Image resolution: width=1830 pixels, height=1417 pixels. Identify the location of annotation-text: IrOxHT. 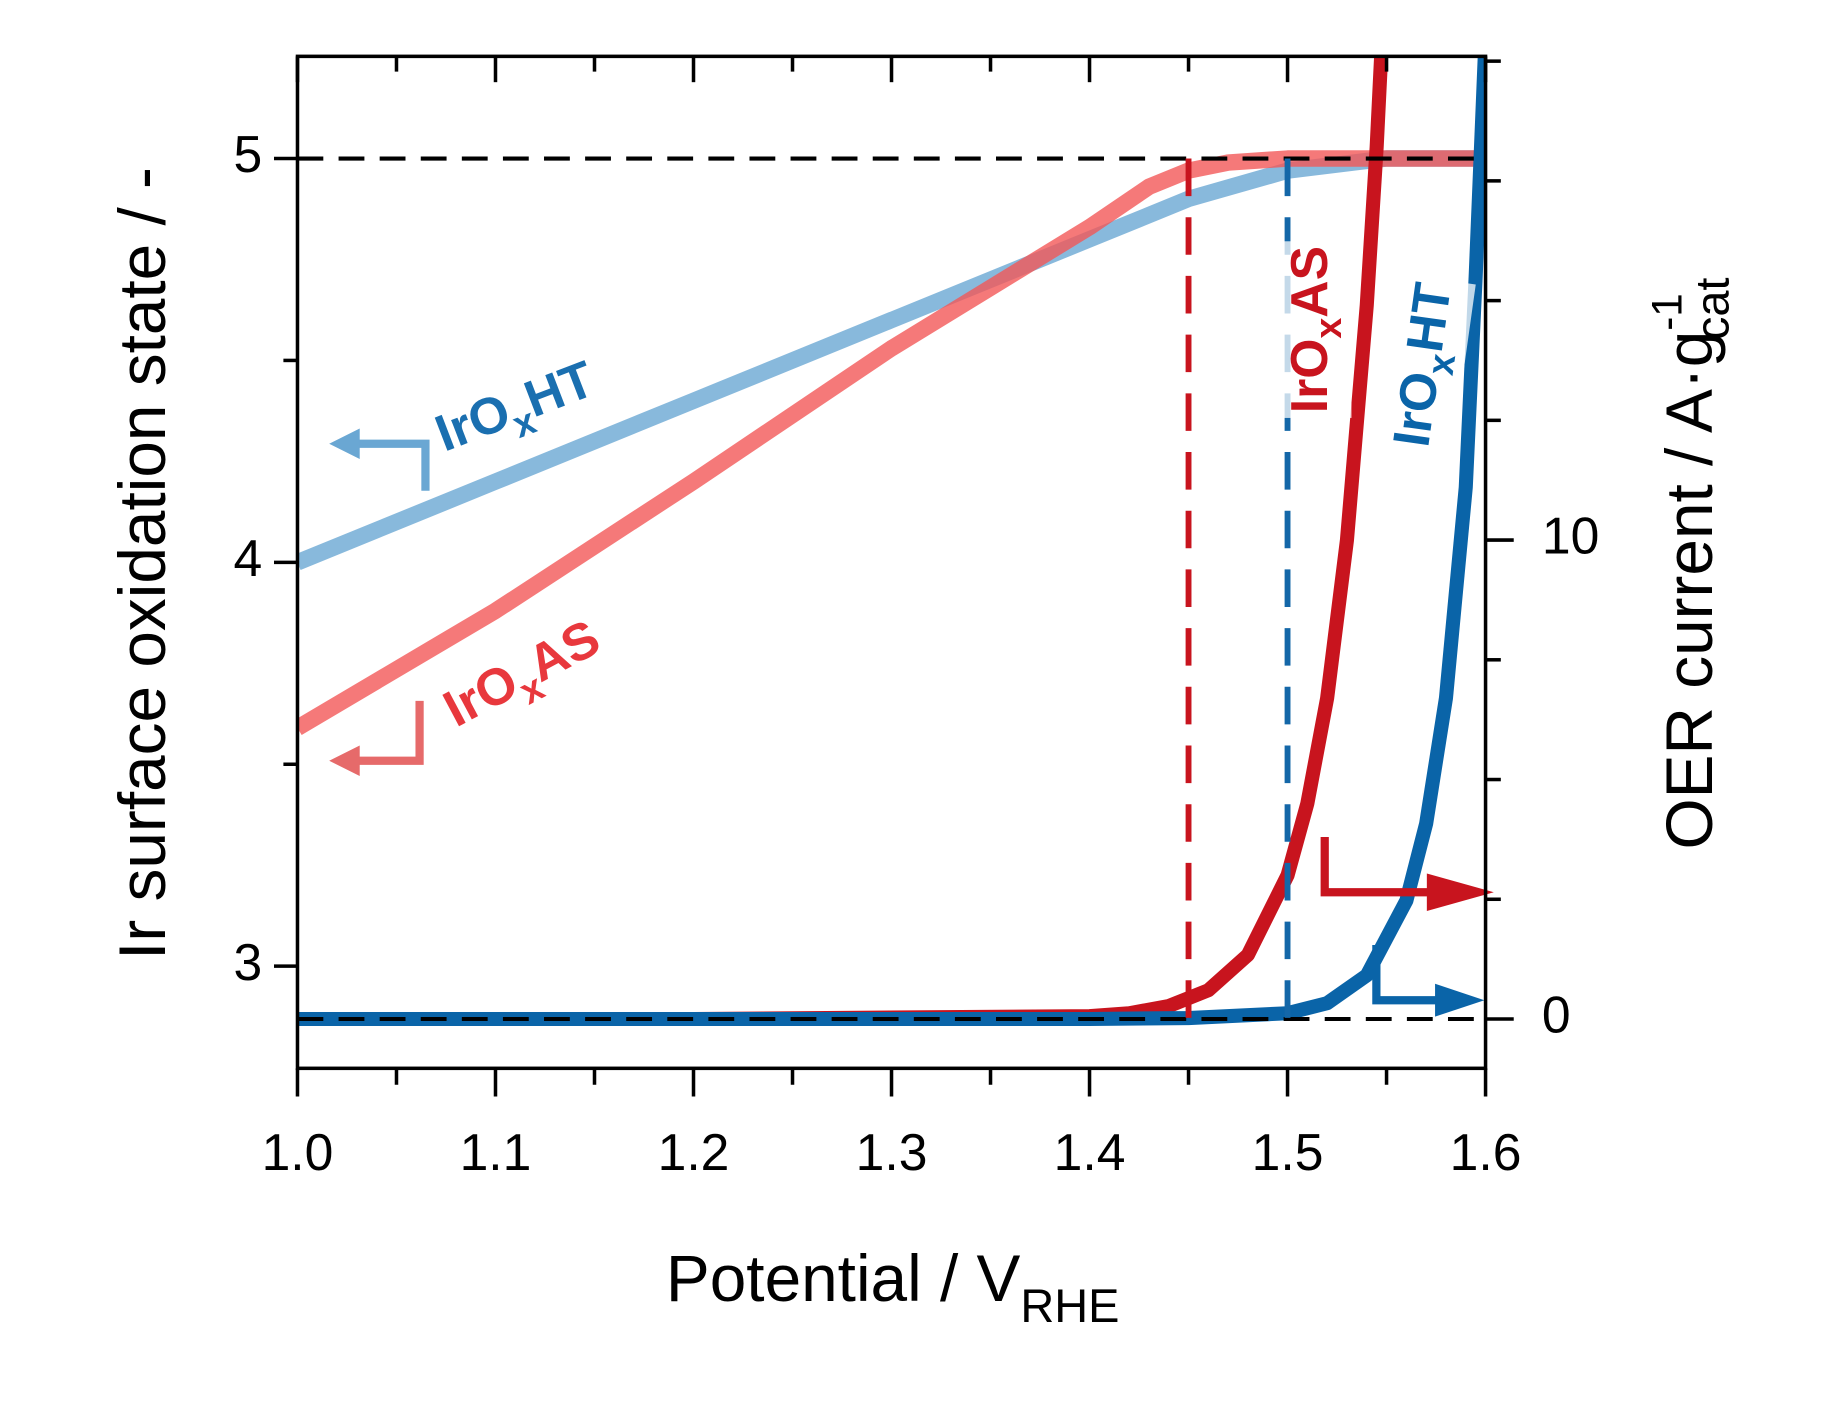
(1426, 365).